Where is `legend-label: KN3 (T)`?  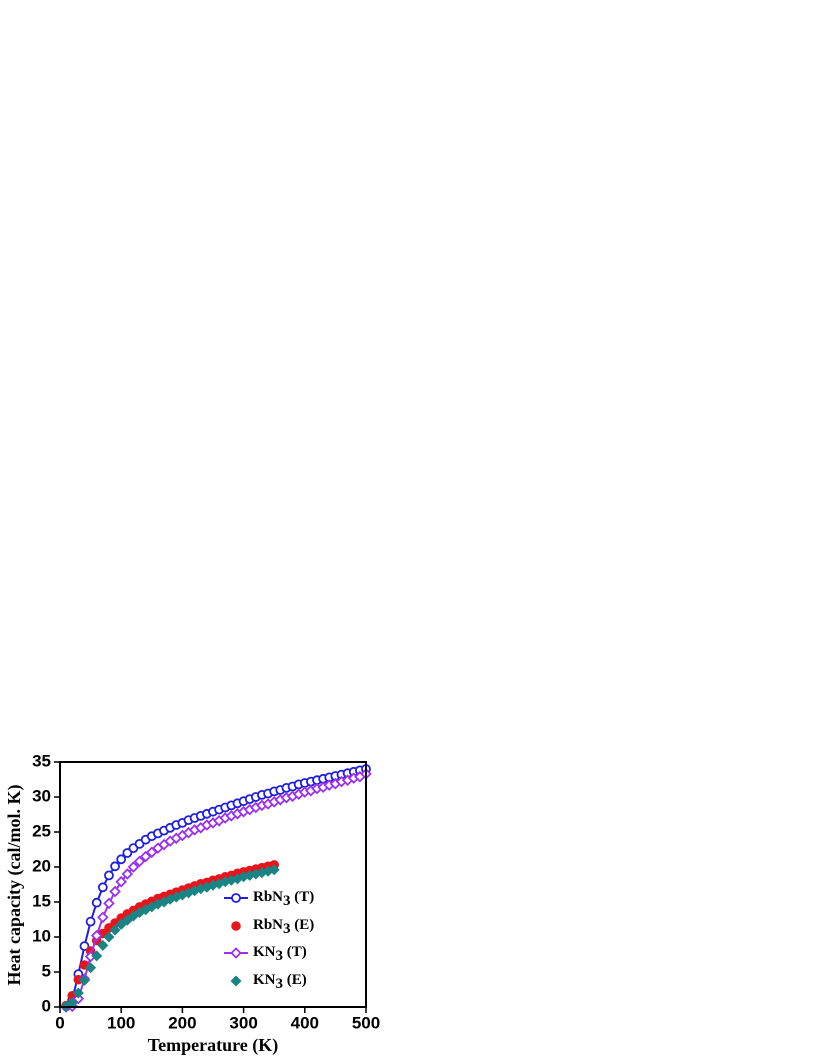 legend-label: KN3 (T) is located at coordinates (280, 954).